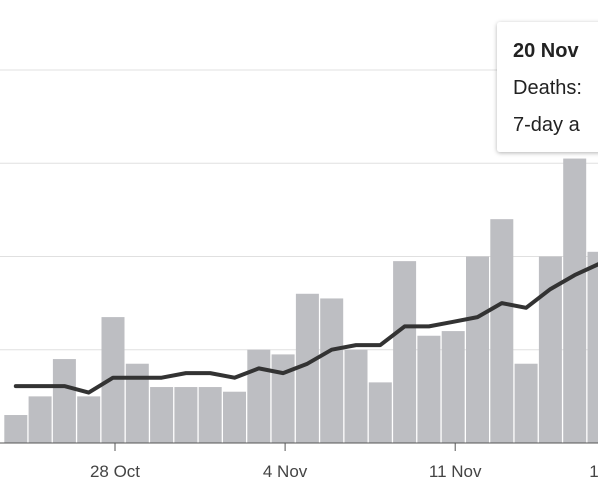 The image size is (598, 487). Describe the element at coordinates (547, 125) in the screenshot. I see `tooltip-line: 7-day a` at that location.